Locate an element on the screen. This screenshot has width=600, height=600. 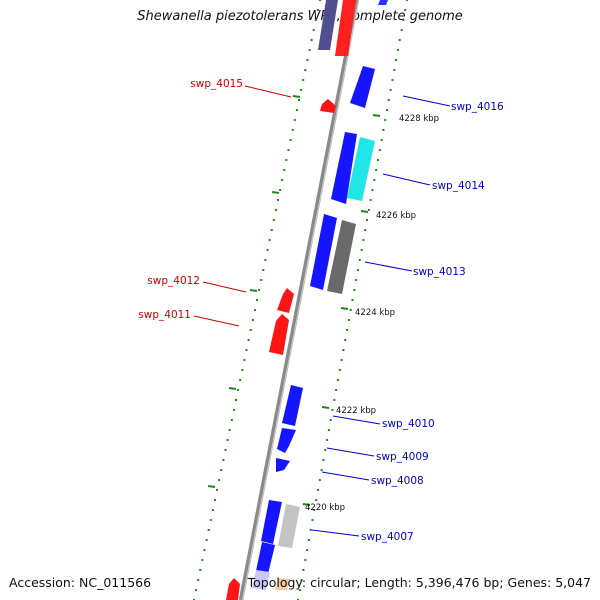
scale-label-4228: 4228 kbp is located at coordinates (419, 119).